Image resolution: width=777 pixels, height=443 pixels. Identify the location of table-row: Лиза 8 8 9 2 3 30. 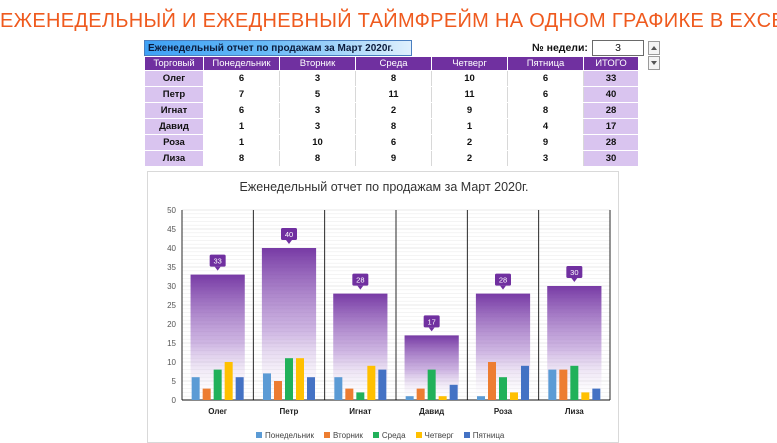
(391, 158).